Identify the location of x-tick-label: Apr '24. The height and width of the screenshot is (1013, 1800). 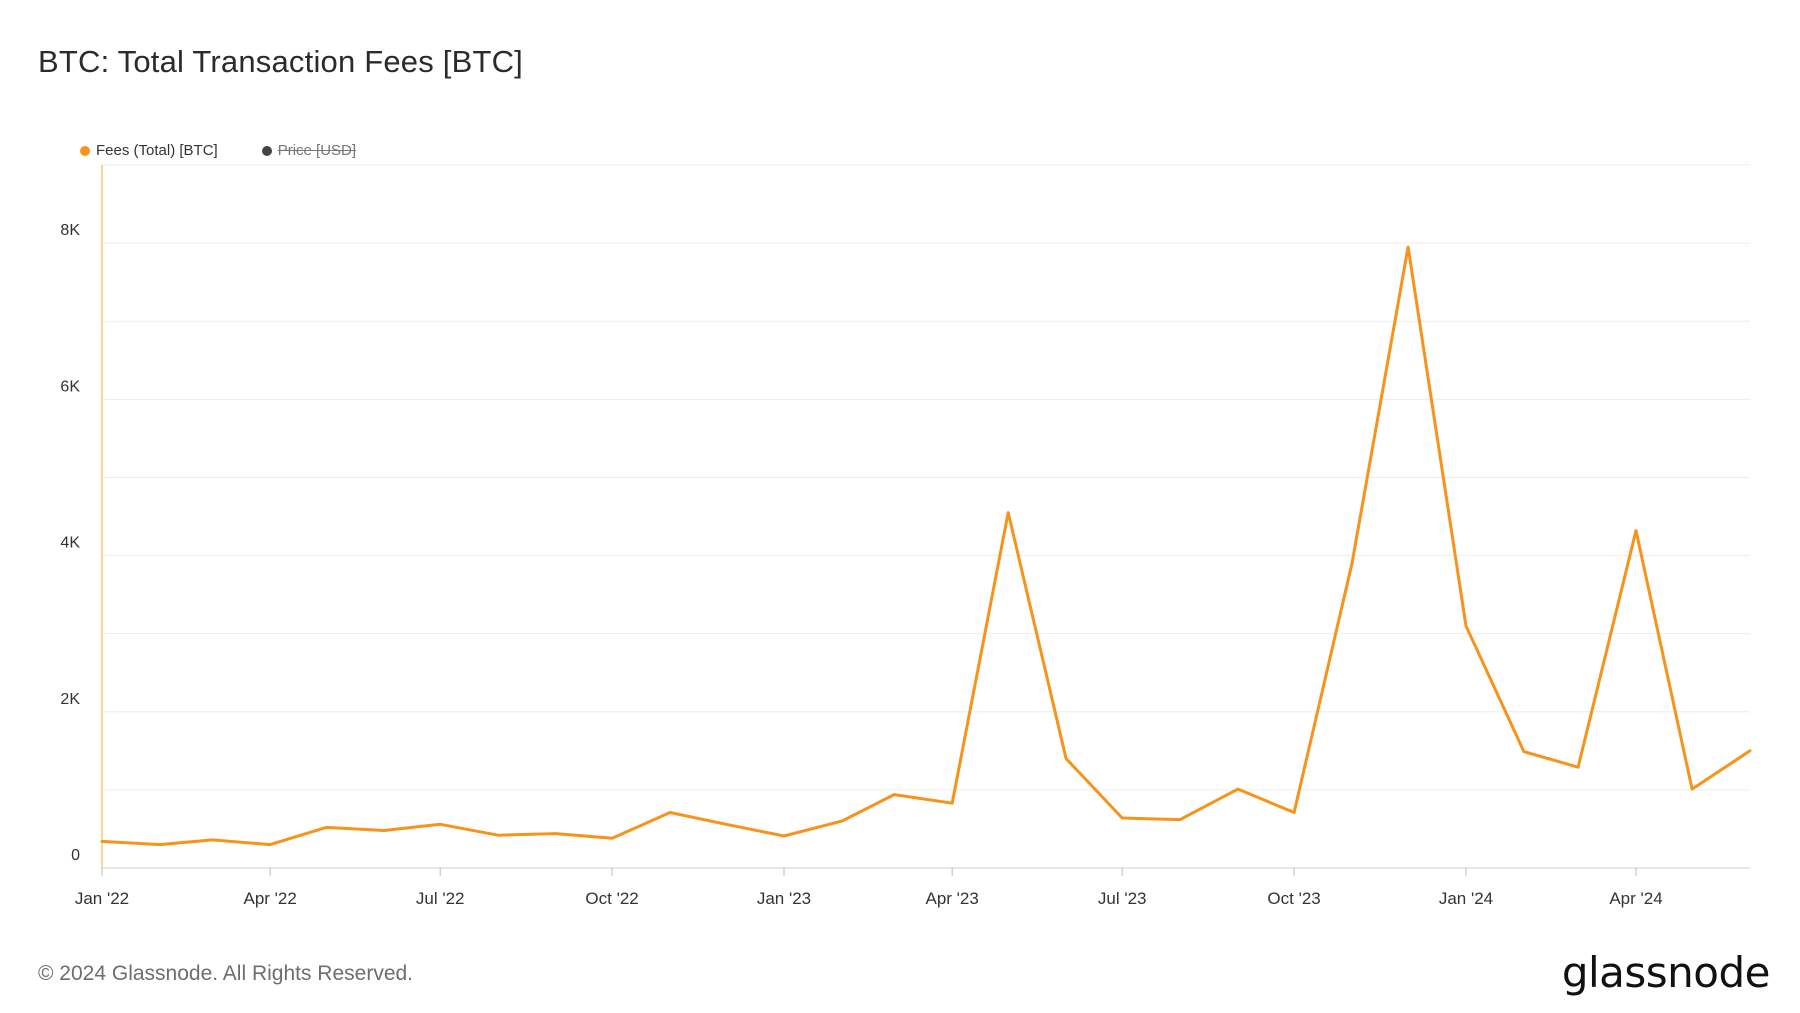
(1635, 898).